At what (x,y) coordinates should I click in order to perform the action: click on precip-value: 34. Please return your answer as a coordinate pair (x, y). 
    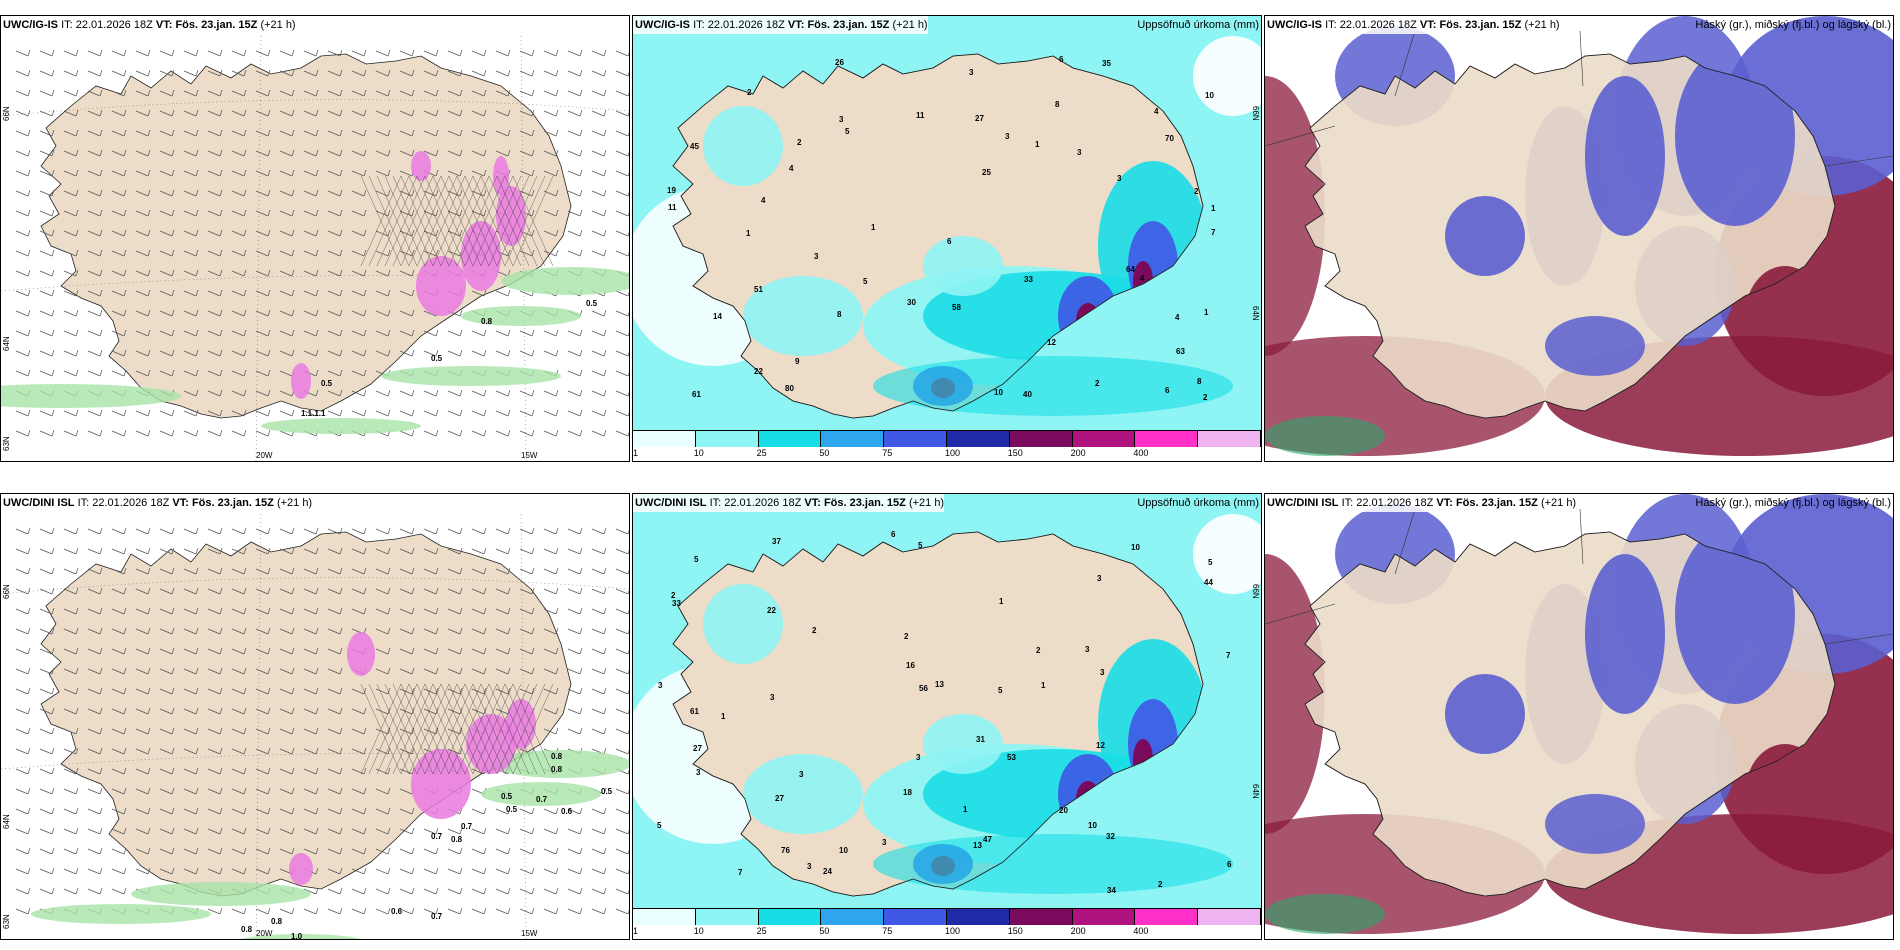
    Looking at the image, I should click on (1111, 890).